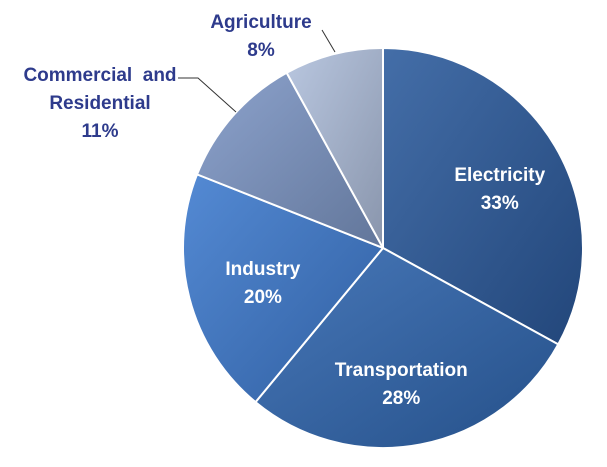  I want to click on slice-value-electricity: 33%, so click(500, 203).